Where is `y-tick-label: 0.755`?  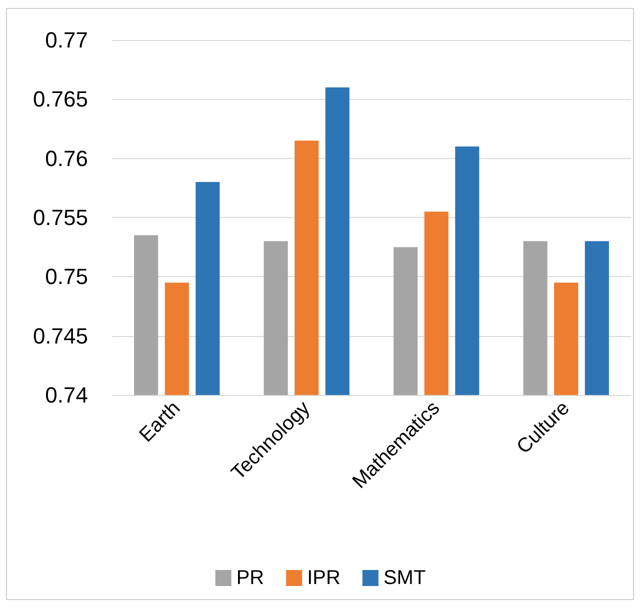 y-tick-label: 0.755 is located at coordinates (60, 217).